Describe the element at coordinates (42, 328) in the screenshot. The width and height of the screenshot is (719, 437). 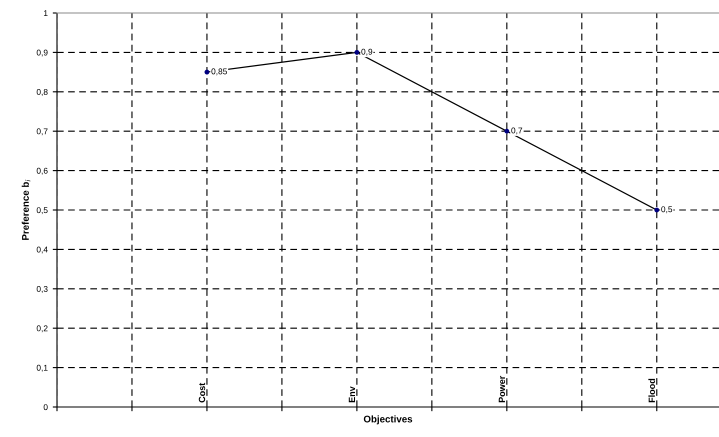
I see `y-tick-label: 0,2` at that location.